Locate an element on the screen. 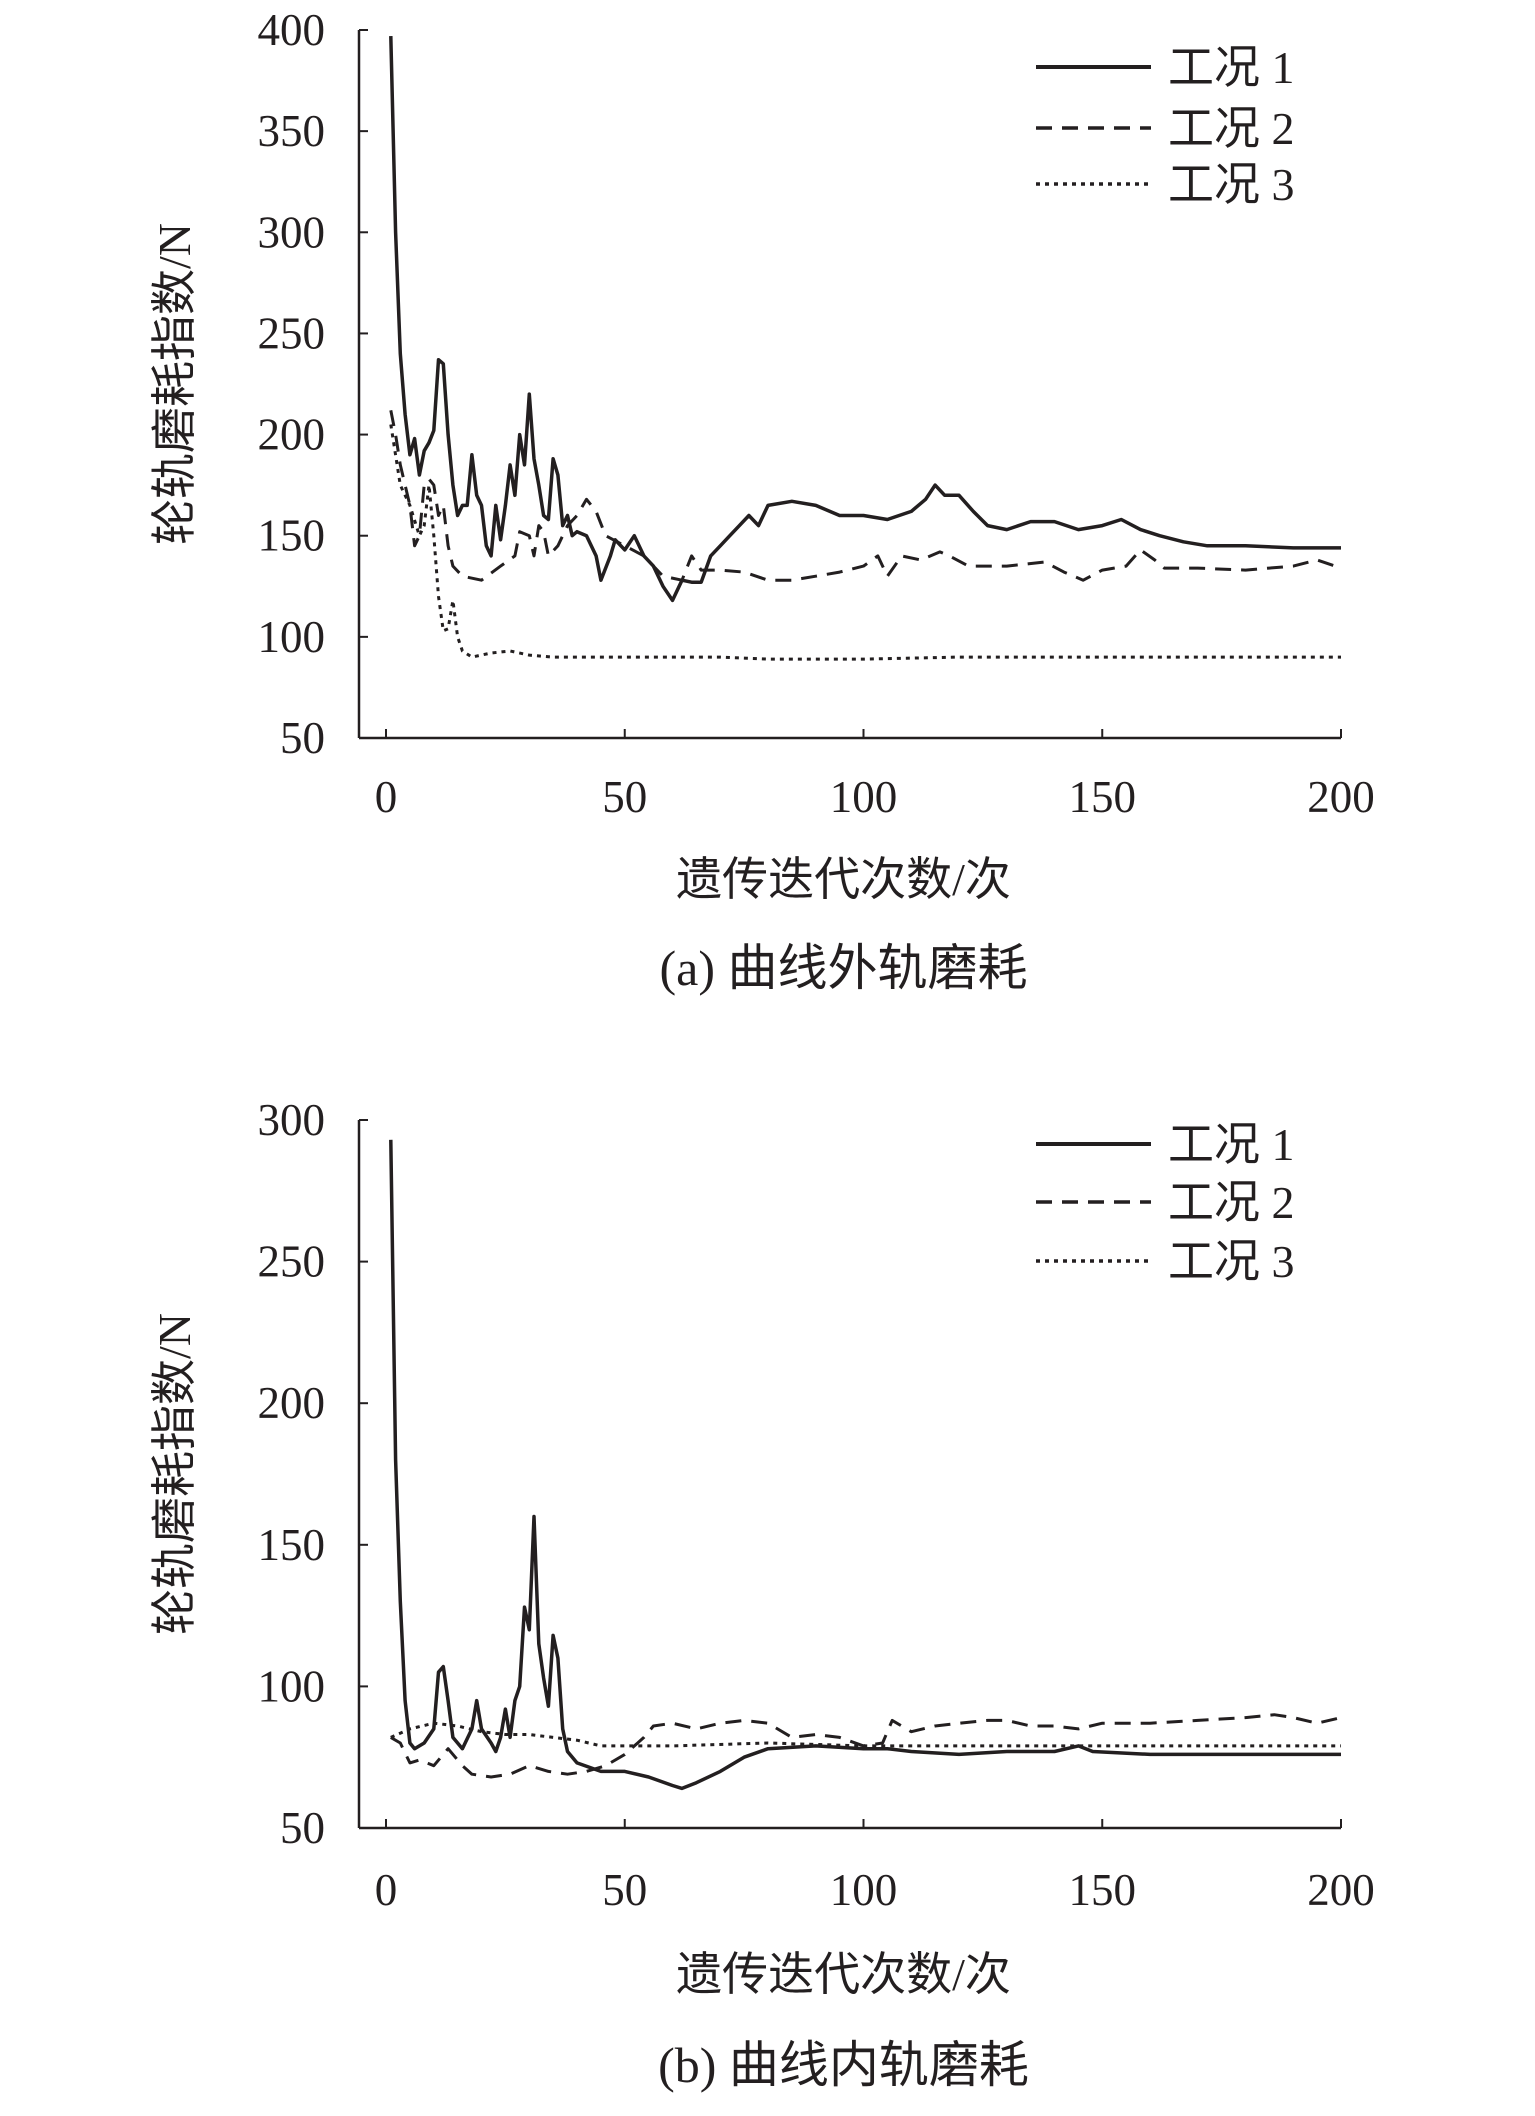 The image size is (1535, 2116). y-tick-label: 350 is located at coordinates (292, 131).